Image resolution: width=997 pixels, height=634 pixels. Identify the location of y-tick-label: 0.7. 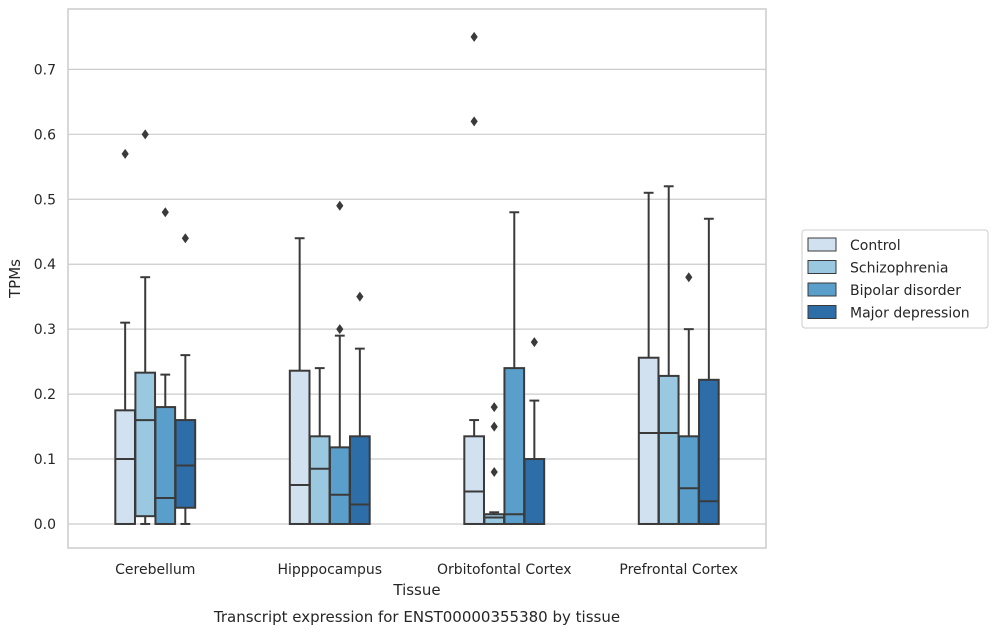
(45, 70).